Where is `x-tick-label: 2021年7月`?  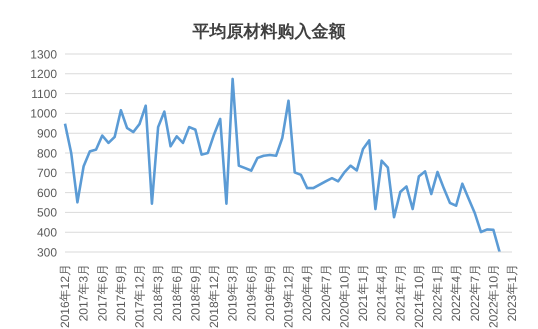 x-tick-label: 2021年7月 is located at coordinates (400, 293).